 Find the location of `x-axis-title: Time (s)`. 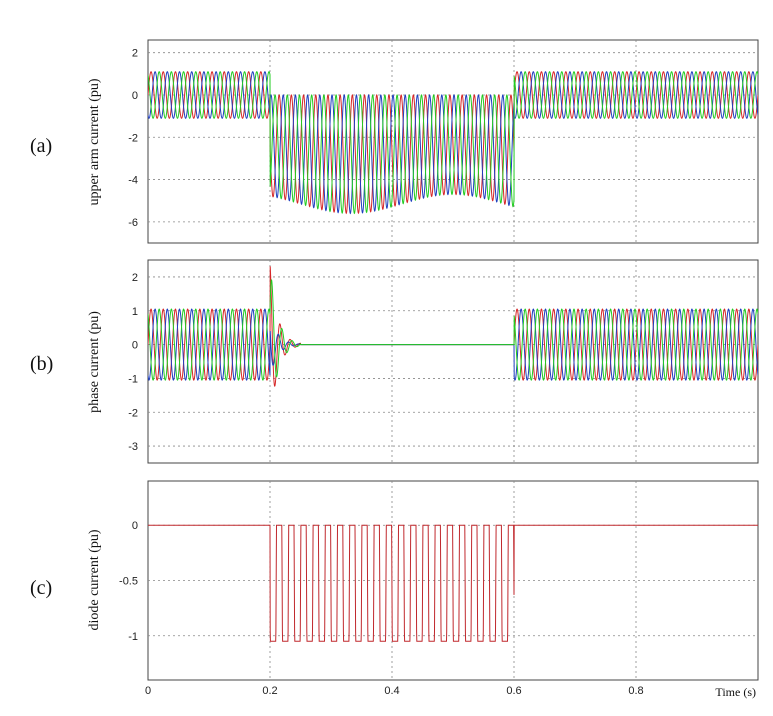

x-axis-title: Time (s) is located at coordinates (735, 692).